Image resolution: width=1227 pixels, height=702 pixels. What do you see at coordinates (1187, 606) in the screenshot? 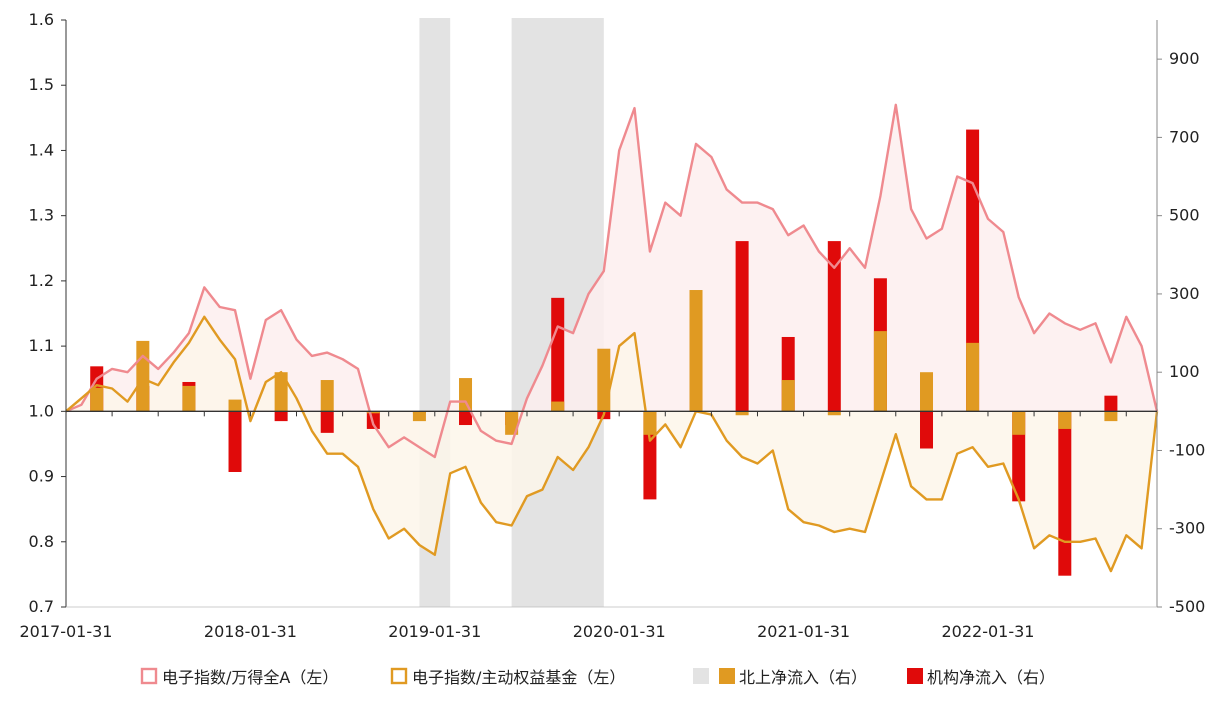
I see `right-tick-label-0: -500` at bounding box center [1187, 606].